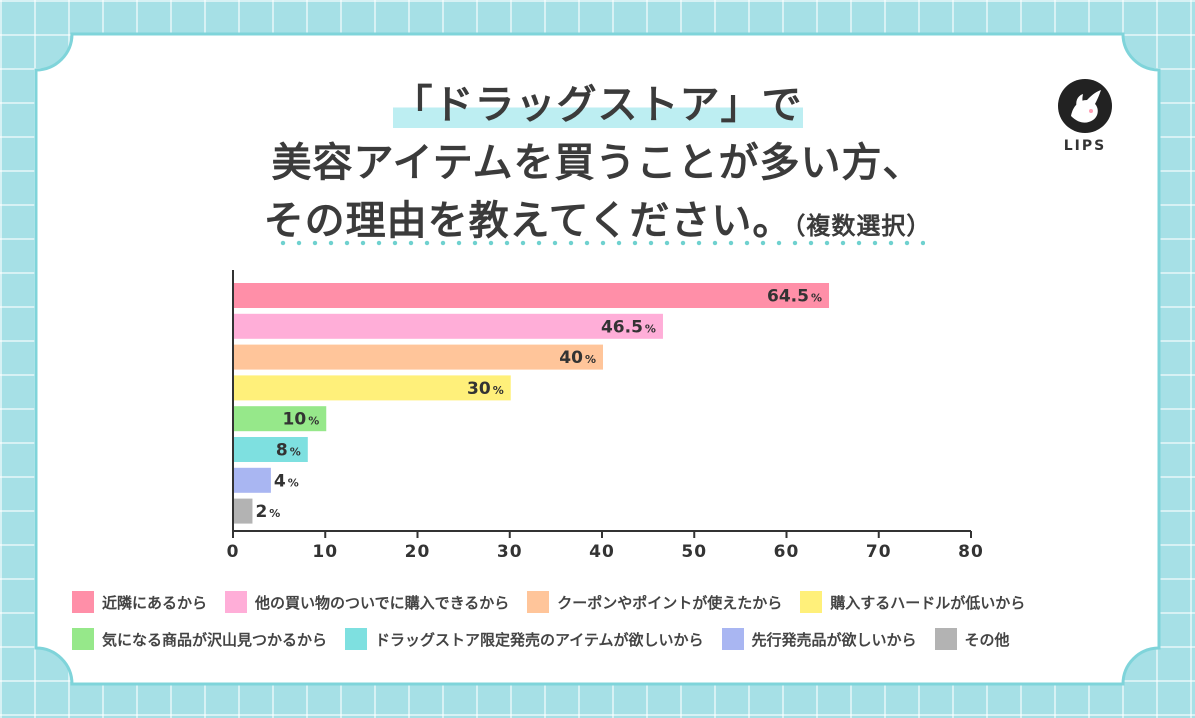  What do you see at coordinates (787, 552) in the screenshot?
I see `x-tick-label: 60` at bounding box center [787, 552].